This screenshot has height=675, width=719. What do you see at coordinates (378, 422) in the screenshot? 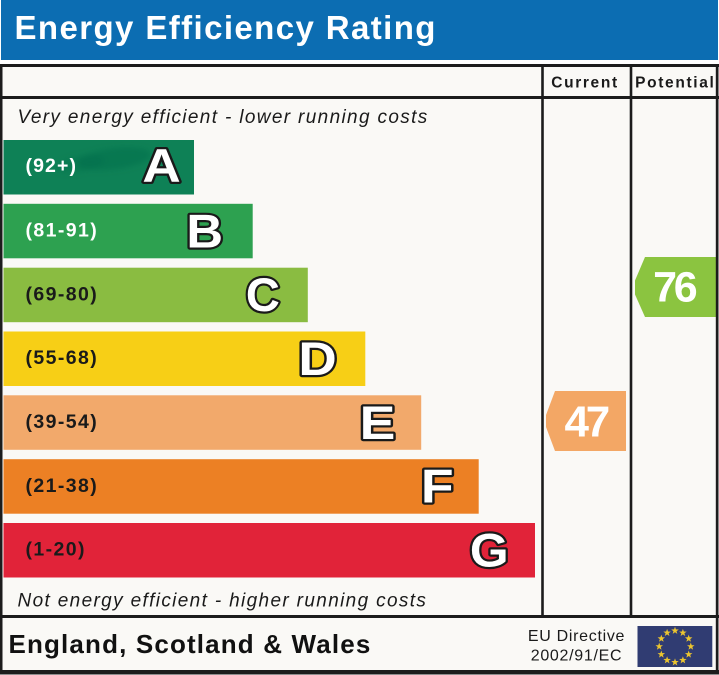
I see `svg-text: E` at bounding box center [378, 422].